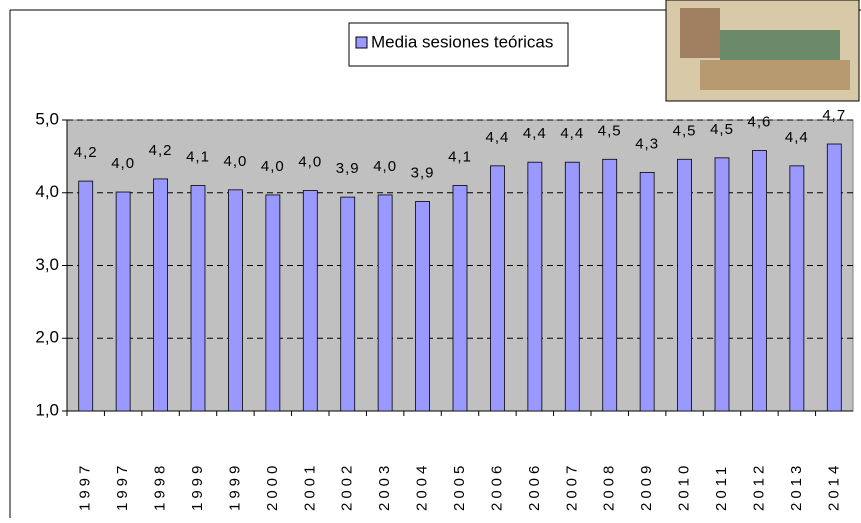  Describe the element at coordinates (758, 486) in the screenshot. I see `x-tick-label: 2012` at that location.